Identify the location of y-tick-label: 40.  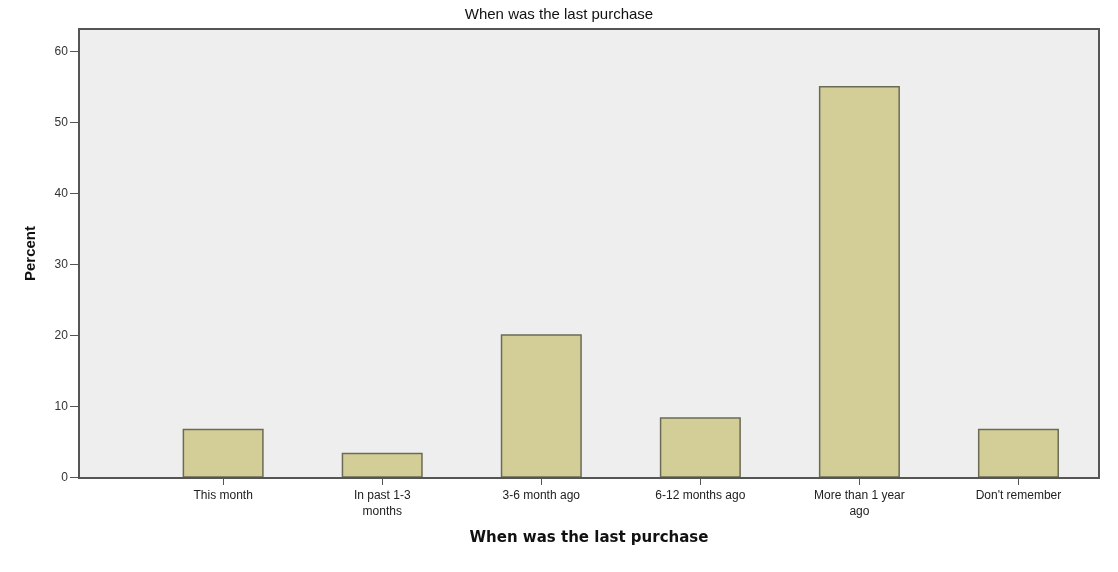
(61, 193).